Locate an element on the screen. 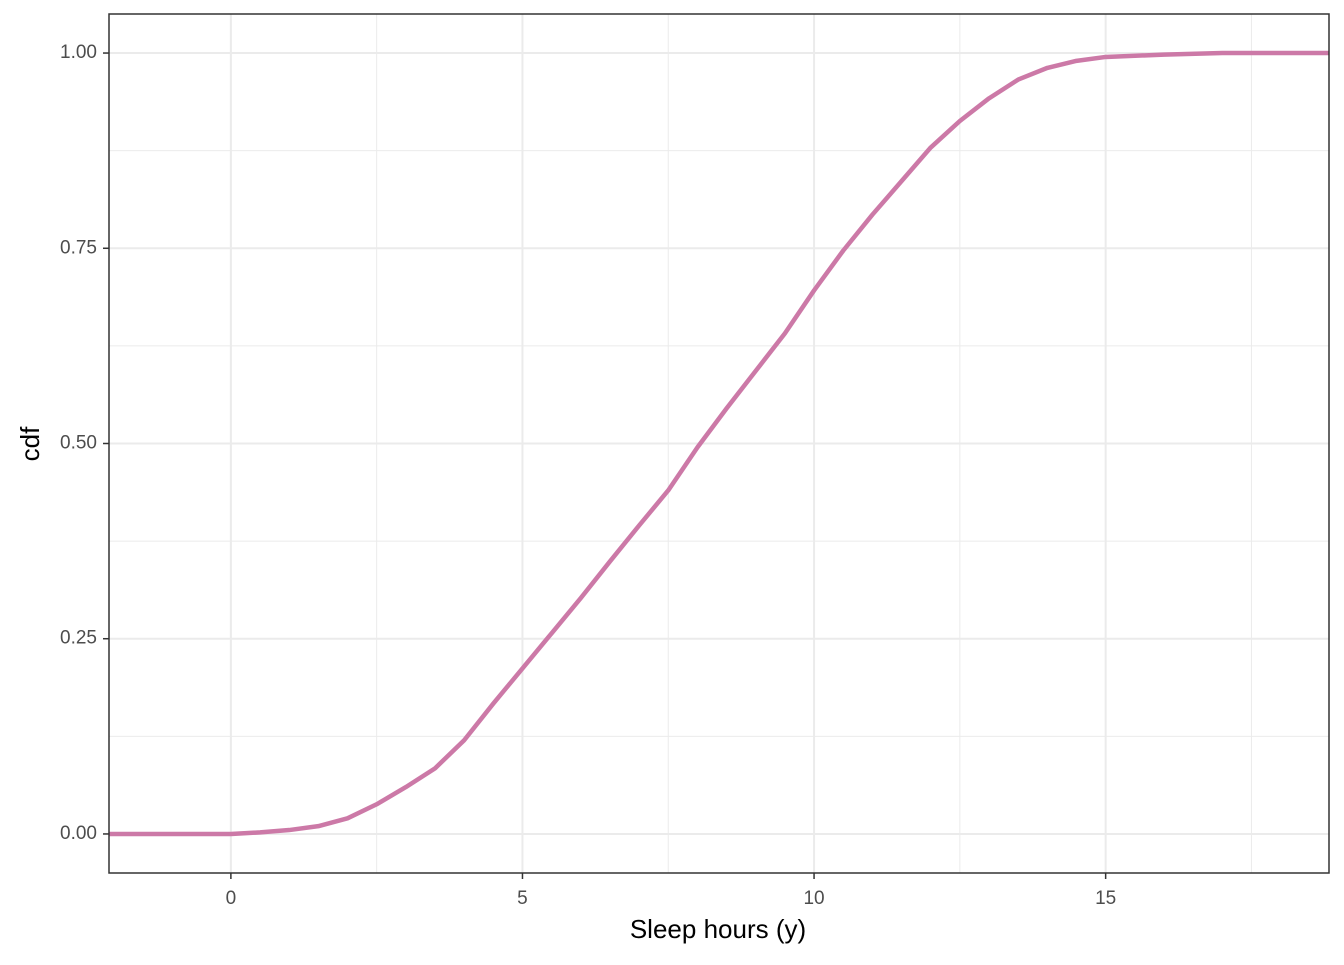 This screenshot has height=965, width=1344. y-tick-label: 0.00 is located at coordinates (78, 833).